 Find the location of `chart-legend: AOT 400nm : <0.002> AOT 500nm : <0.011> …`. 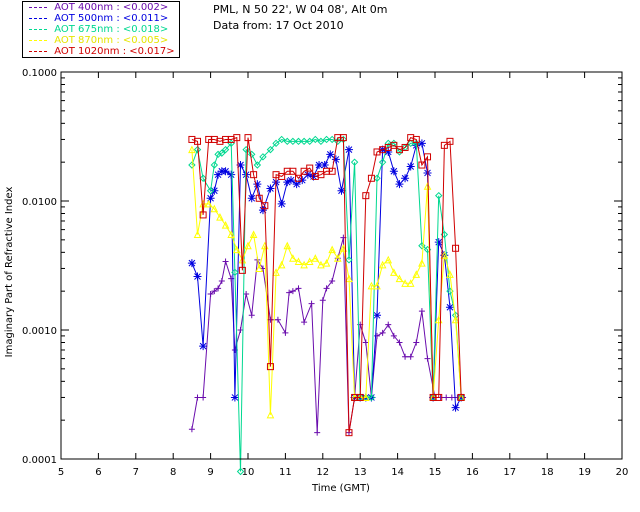

chart-legend: AOT 400nm : <0.002> AOT 500nm : <0.011> … is located at coordinates (101, 29).